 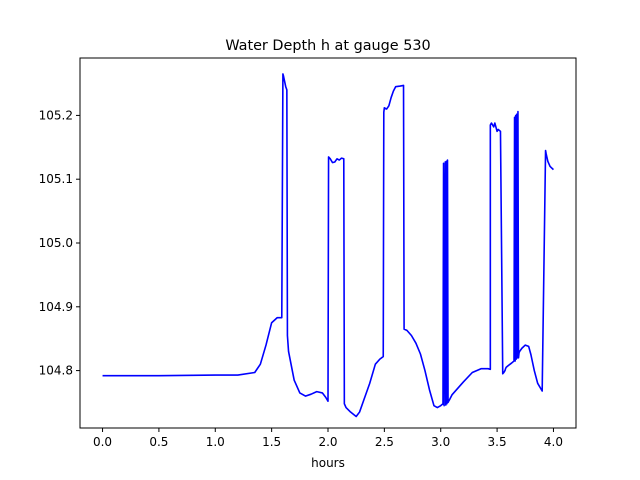 I want to click on x-tick-label: 2.0, so click(x=327, y=442).